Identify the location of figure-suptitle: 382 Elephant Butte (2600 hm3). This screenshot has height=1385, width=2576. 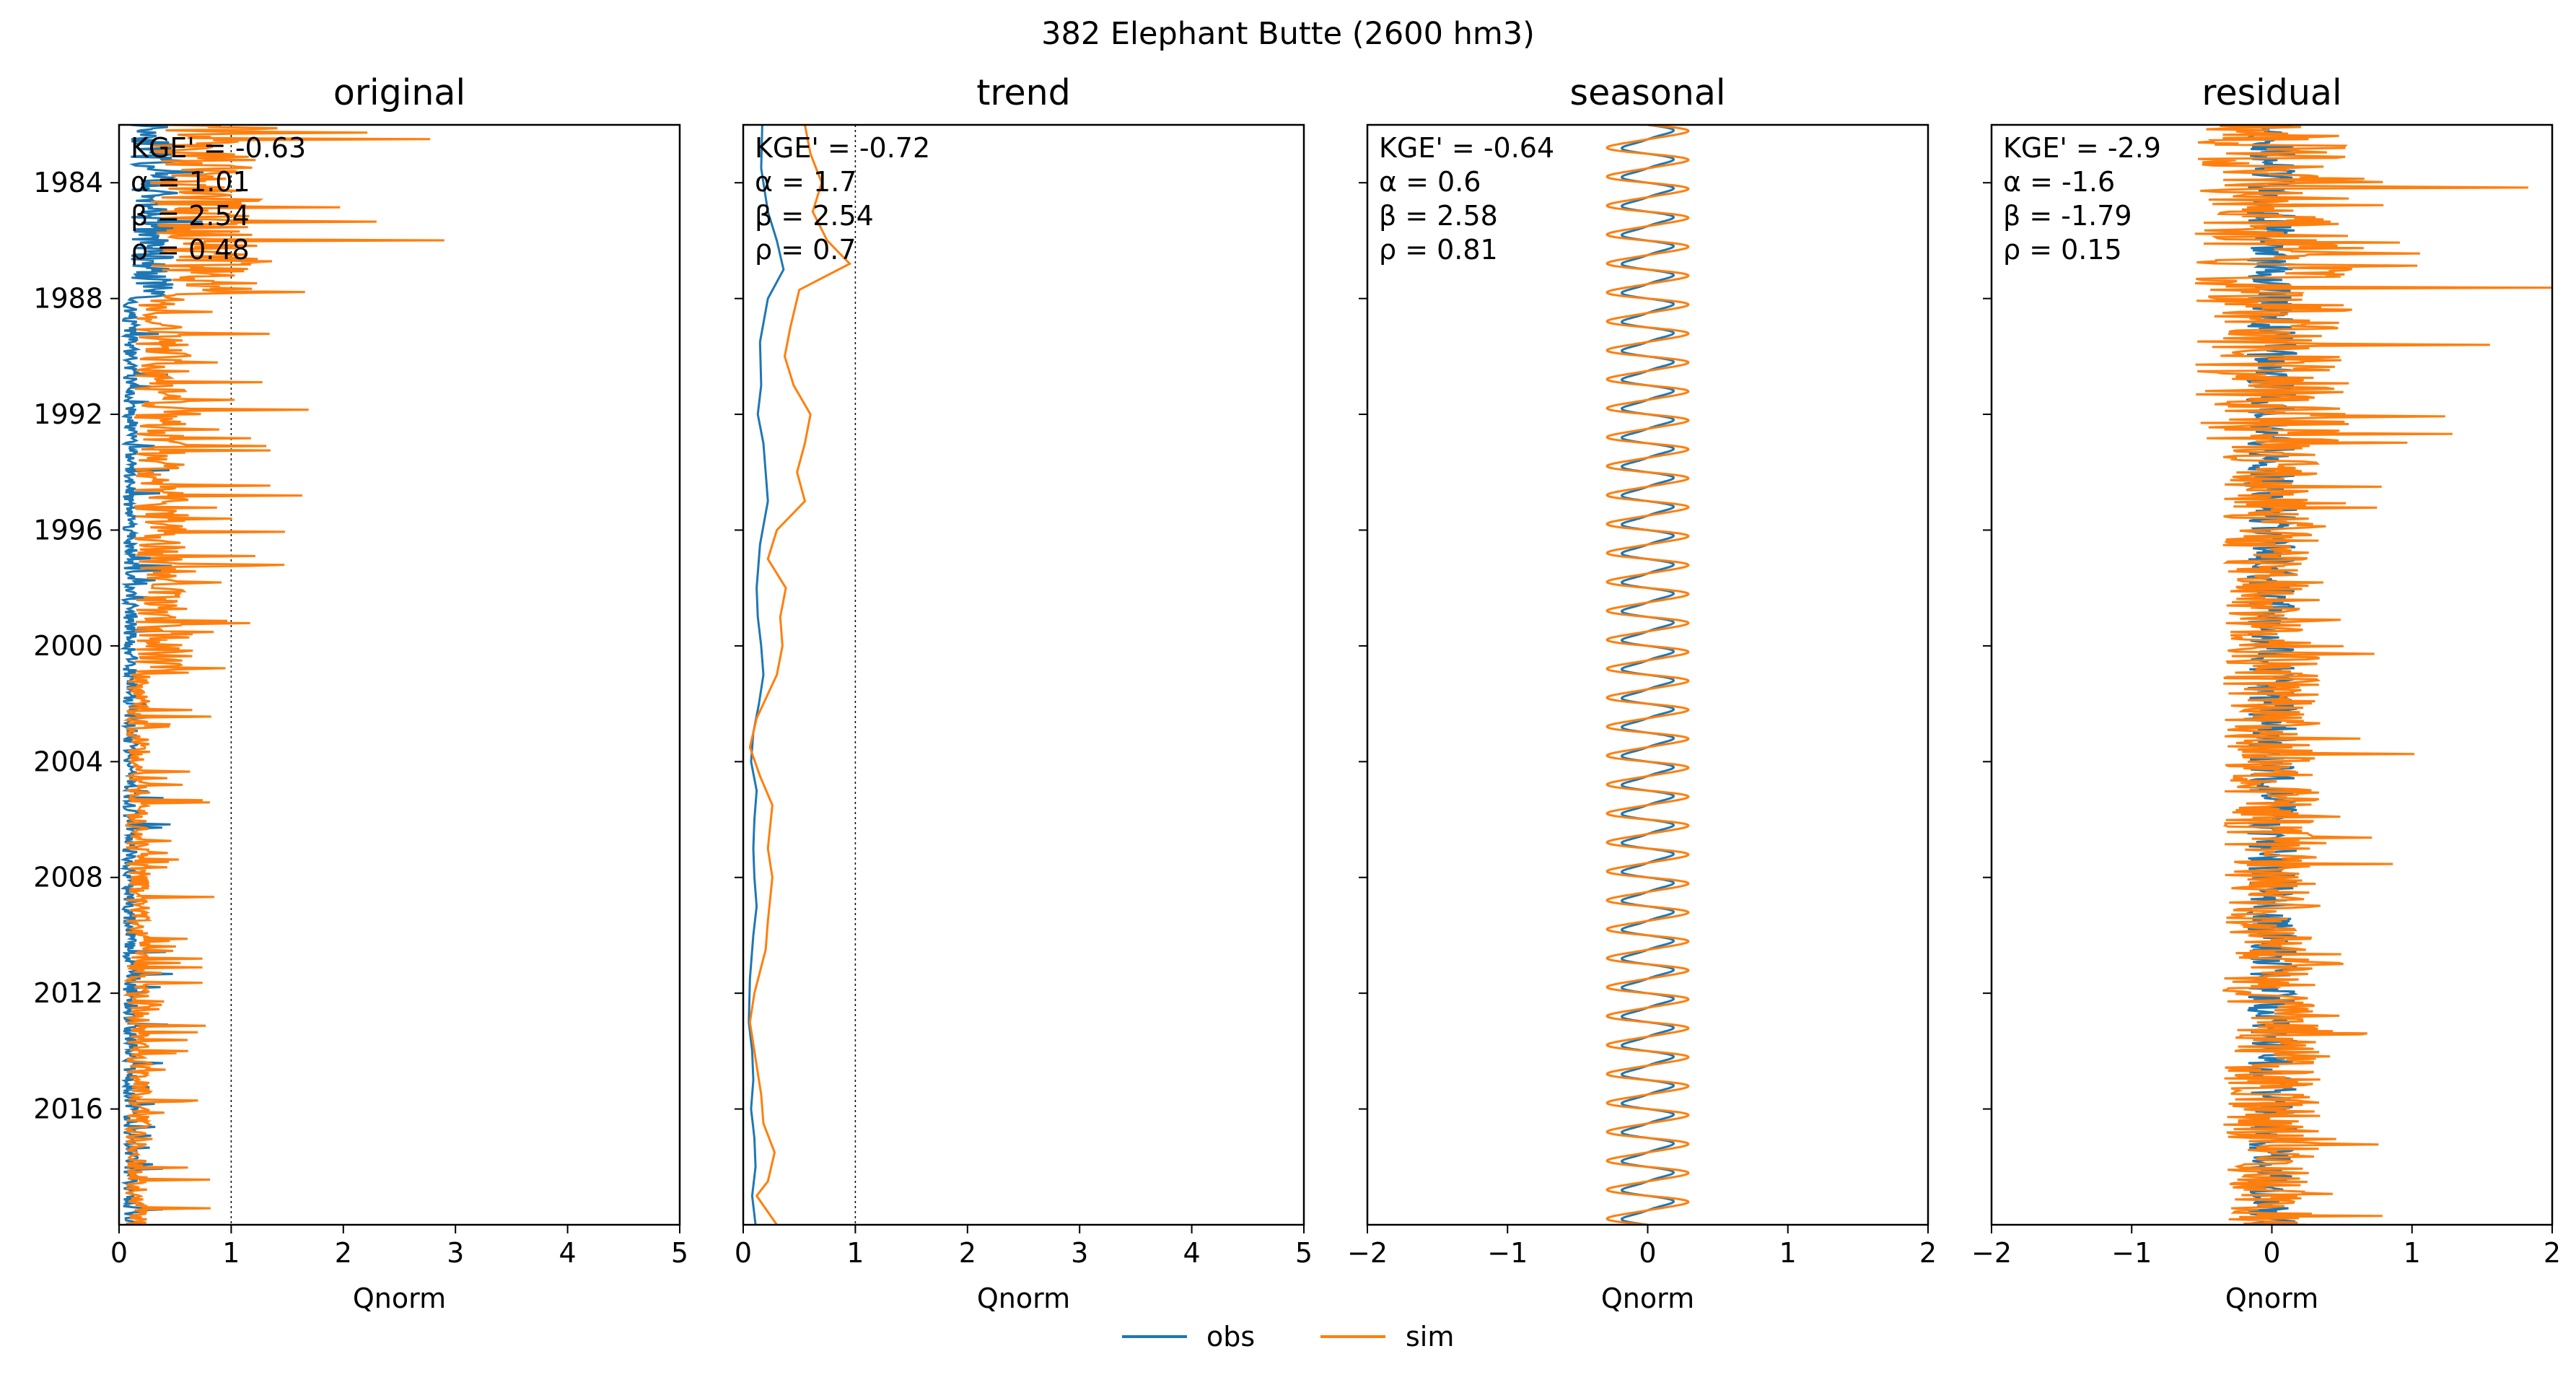
(1288, 34).